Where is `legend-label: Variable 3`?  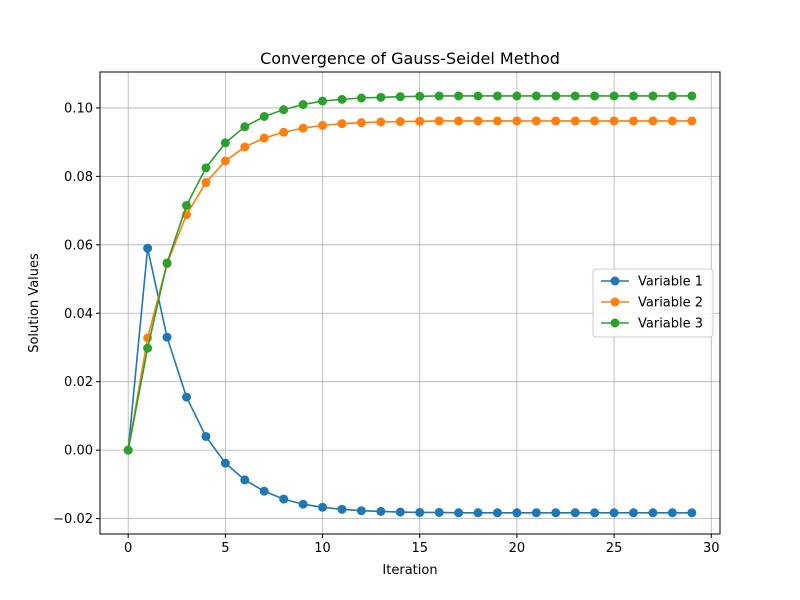 legend-label: Variable 3 is located at coordinates (670, 324).